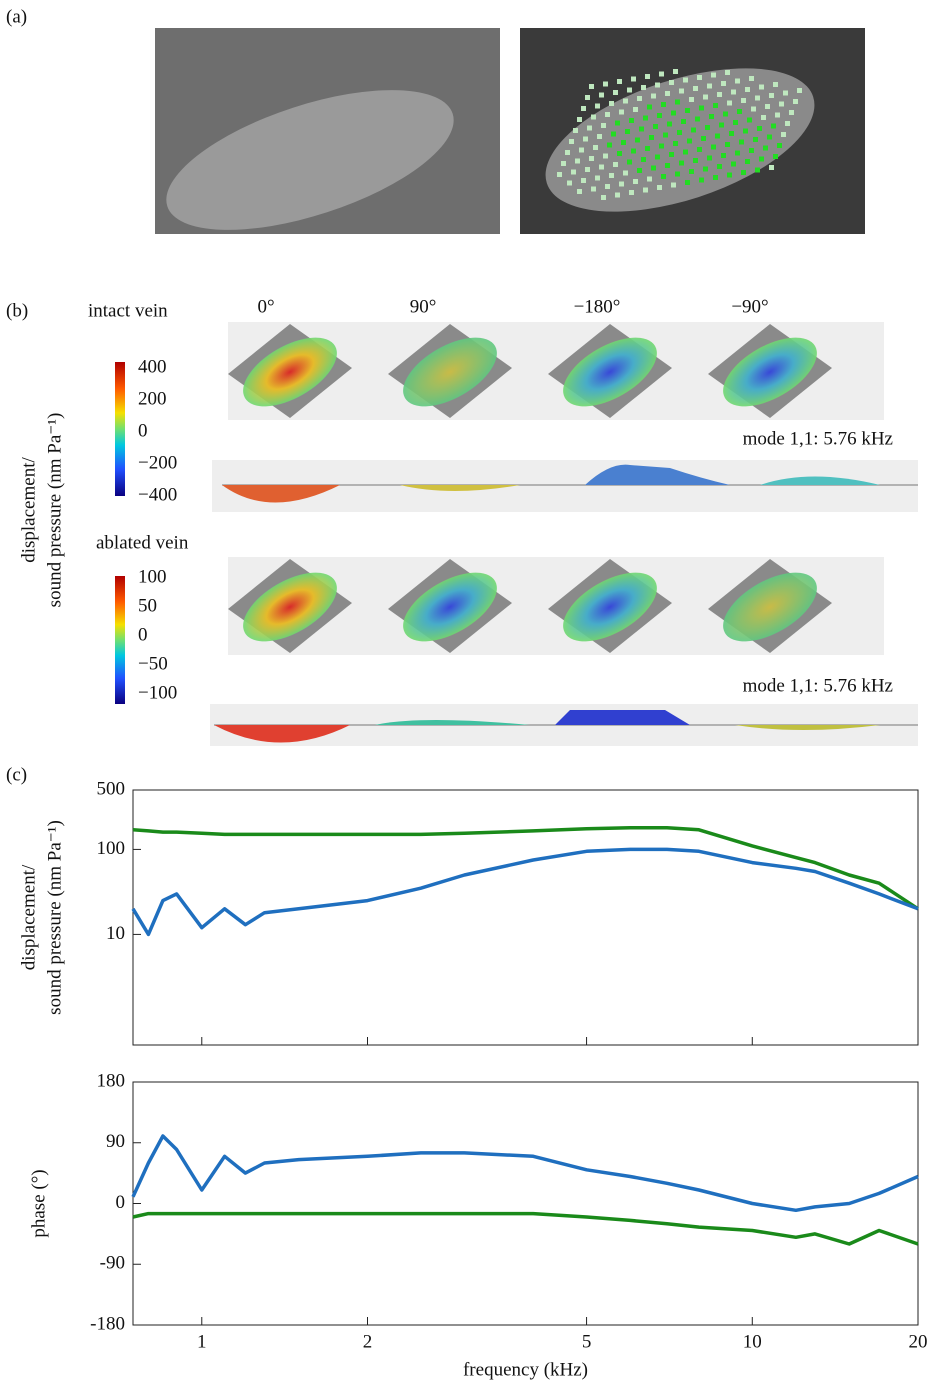 Image resolution: width=932 pixels, height=1384 pixels. I want to click on angle: 0°, so click(265, 306).